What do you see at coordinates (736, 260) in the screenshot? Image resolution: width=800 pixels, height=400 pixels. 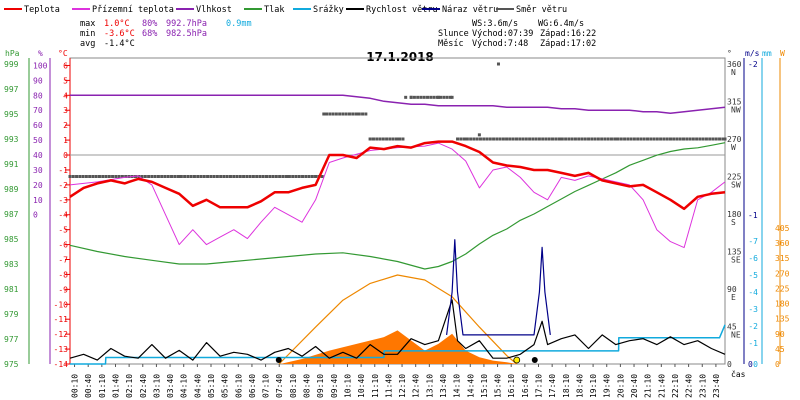 I see `dir-tick-name: SE` at bounding box center [736, 260].